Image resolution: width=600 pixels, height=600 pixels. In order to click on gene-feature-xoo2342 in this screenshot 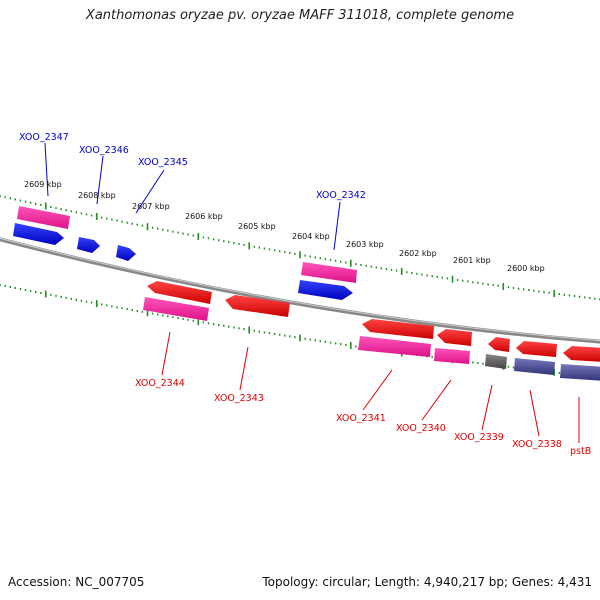, I will do `click(325, 290)`.